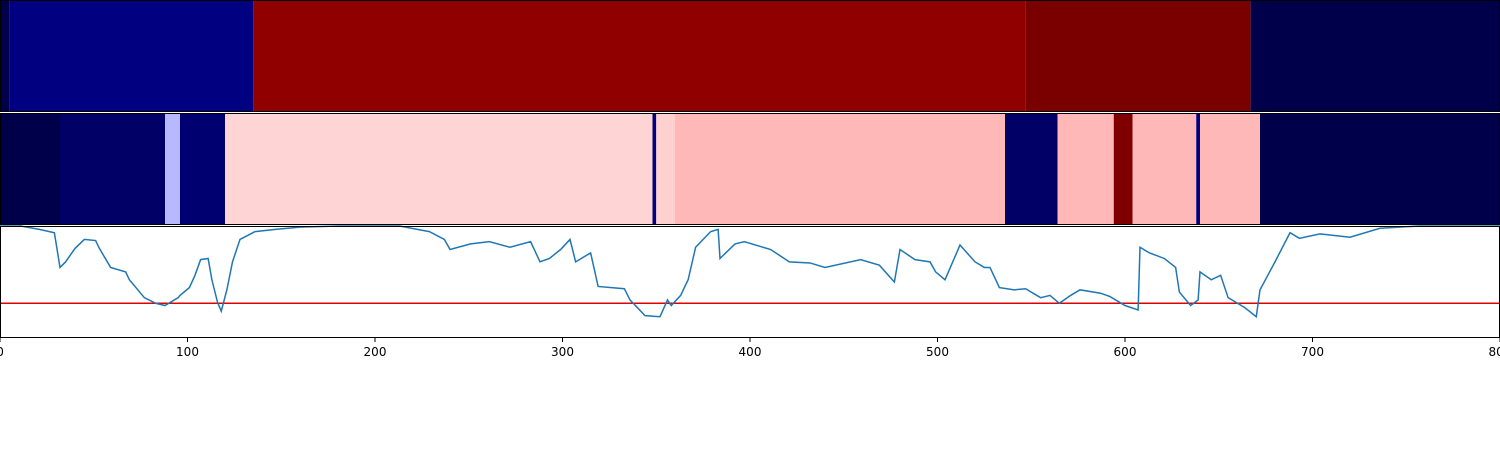 Image resolution: width=1500 pixels, height=454 pixels. Describe the element at coordinates (1312, 352) in the screenshot. I see `x-tick-label: 700` at that location.